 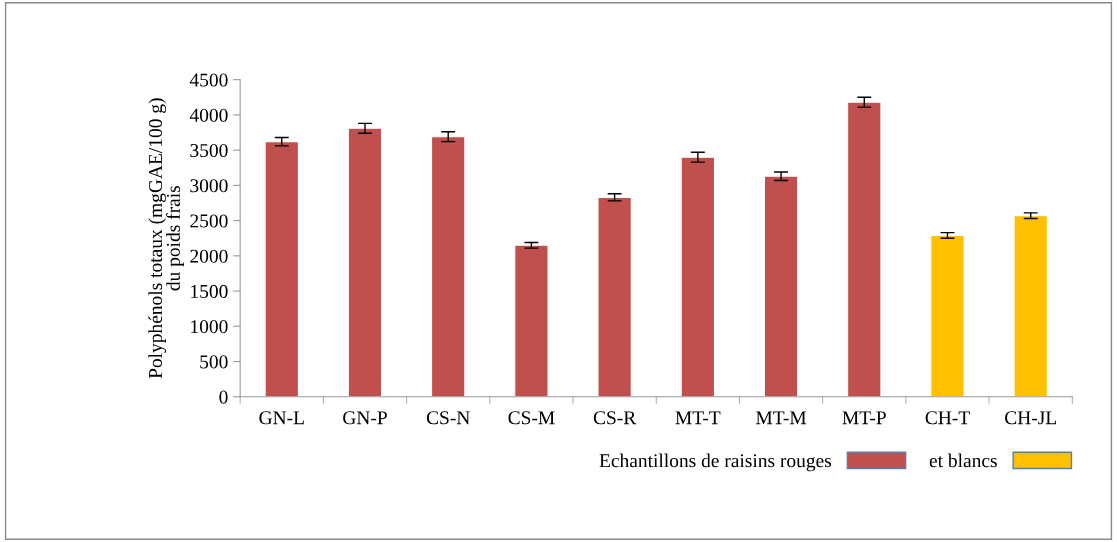 What do you see at coordinates (208, 80) in the screenshot?
I see `y-tick-label: 4500` at bounding box center [208, 80].